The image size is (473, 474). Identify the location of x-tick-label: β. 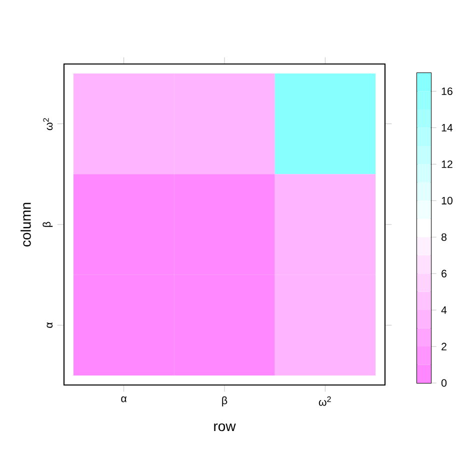
(225, 401).